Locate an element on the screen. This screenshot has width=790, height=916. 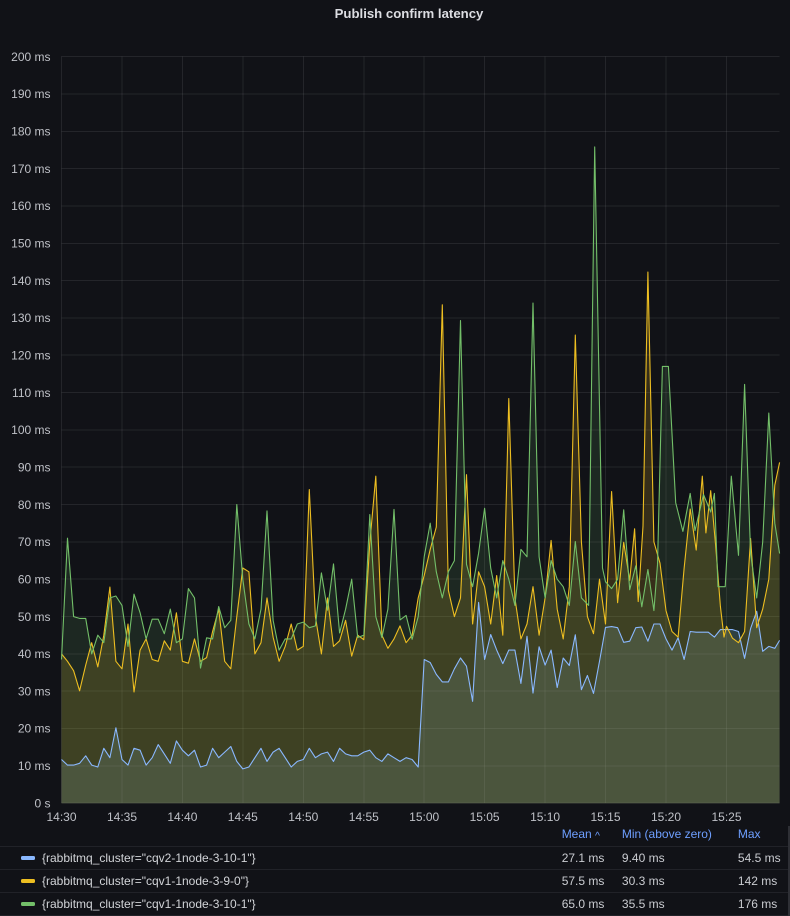
svg-text: 50 ms is located at coordinates (34, 617).